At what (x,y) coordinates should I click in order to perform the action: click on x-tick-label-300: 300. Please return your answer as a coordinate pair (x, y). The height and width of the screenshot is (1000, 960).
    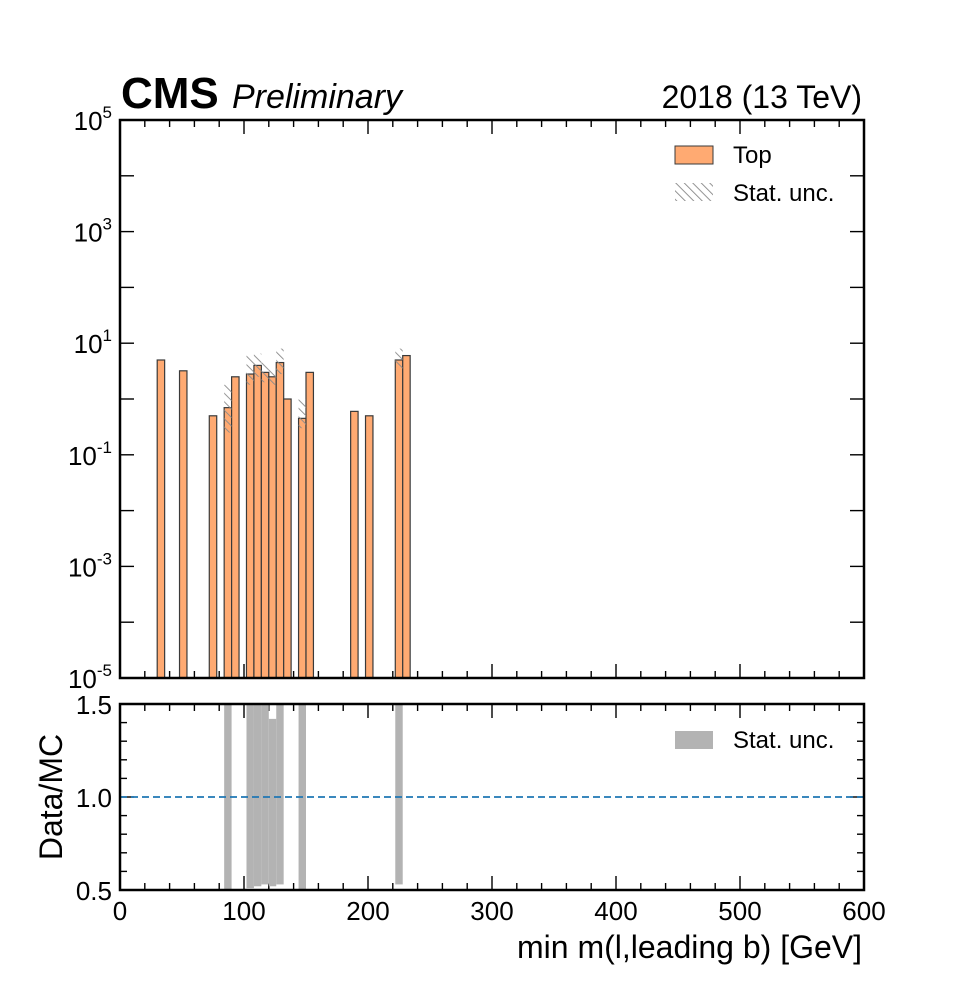
    Looking at the image, I should click on (491, 911).